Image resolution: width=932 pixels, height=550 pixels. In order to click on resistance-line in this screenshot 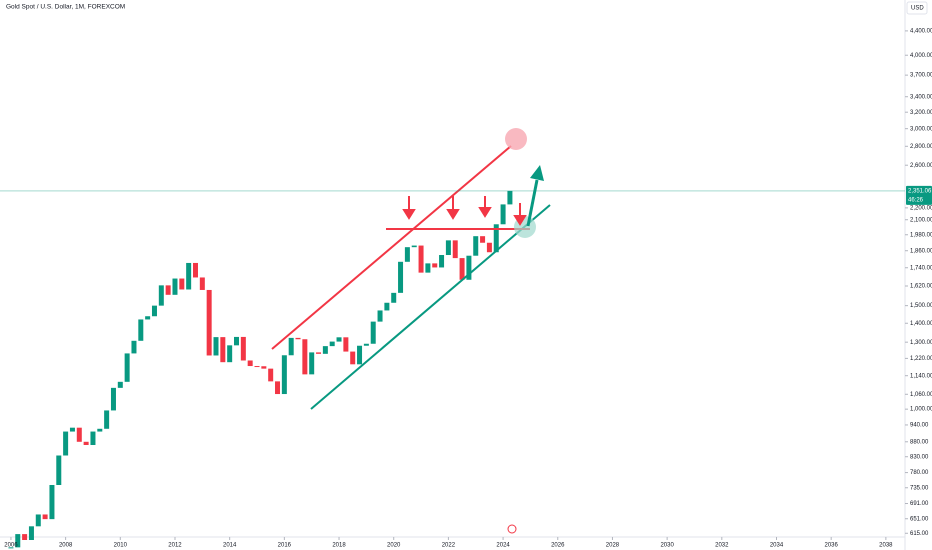, I will do `click(391, 247)`.